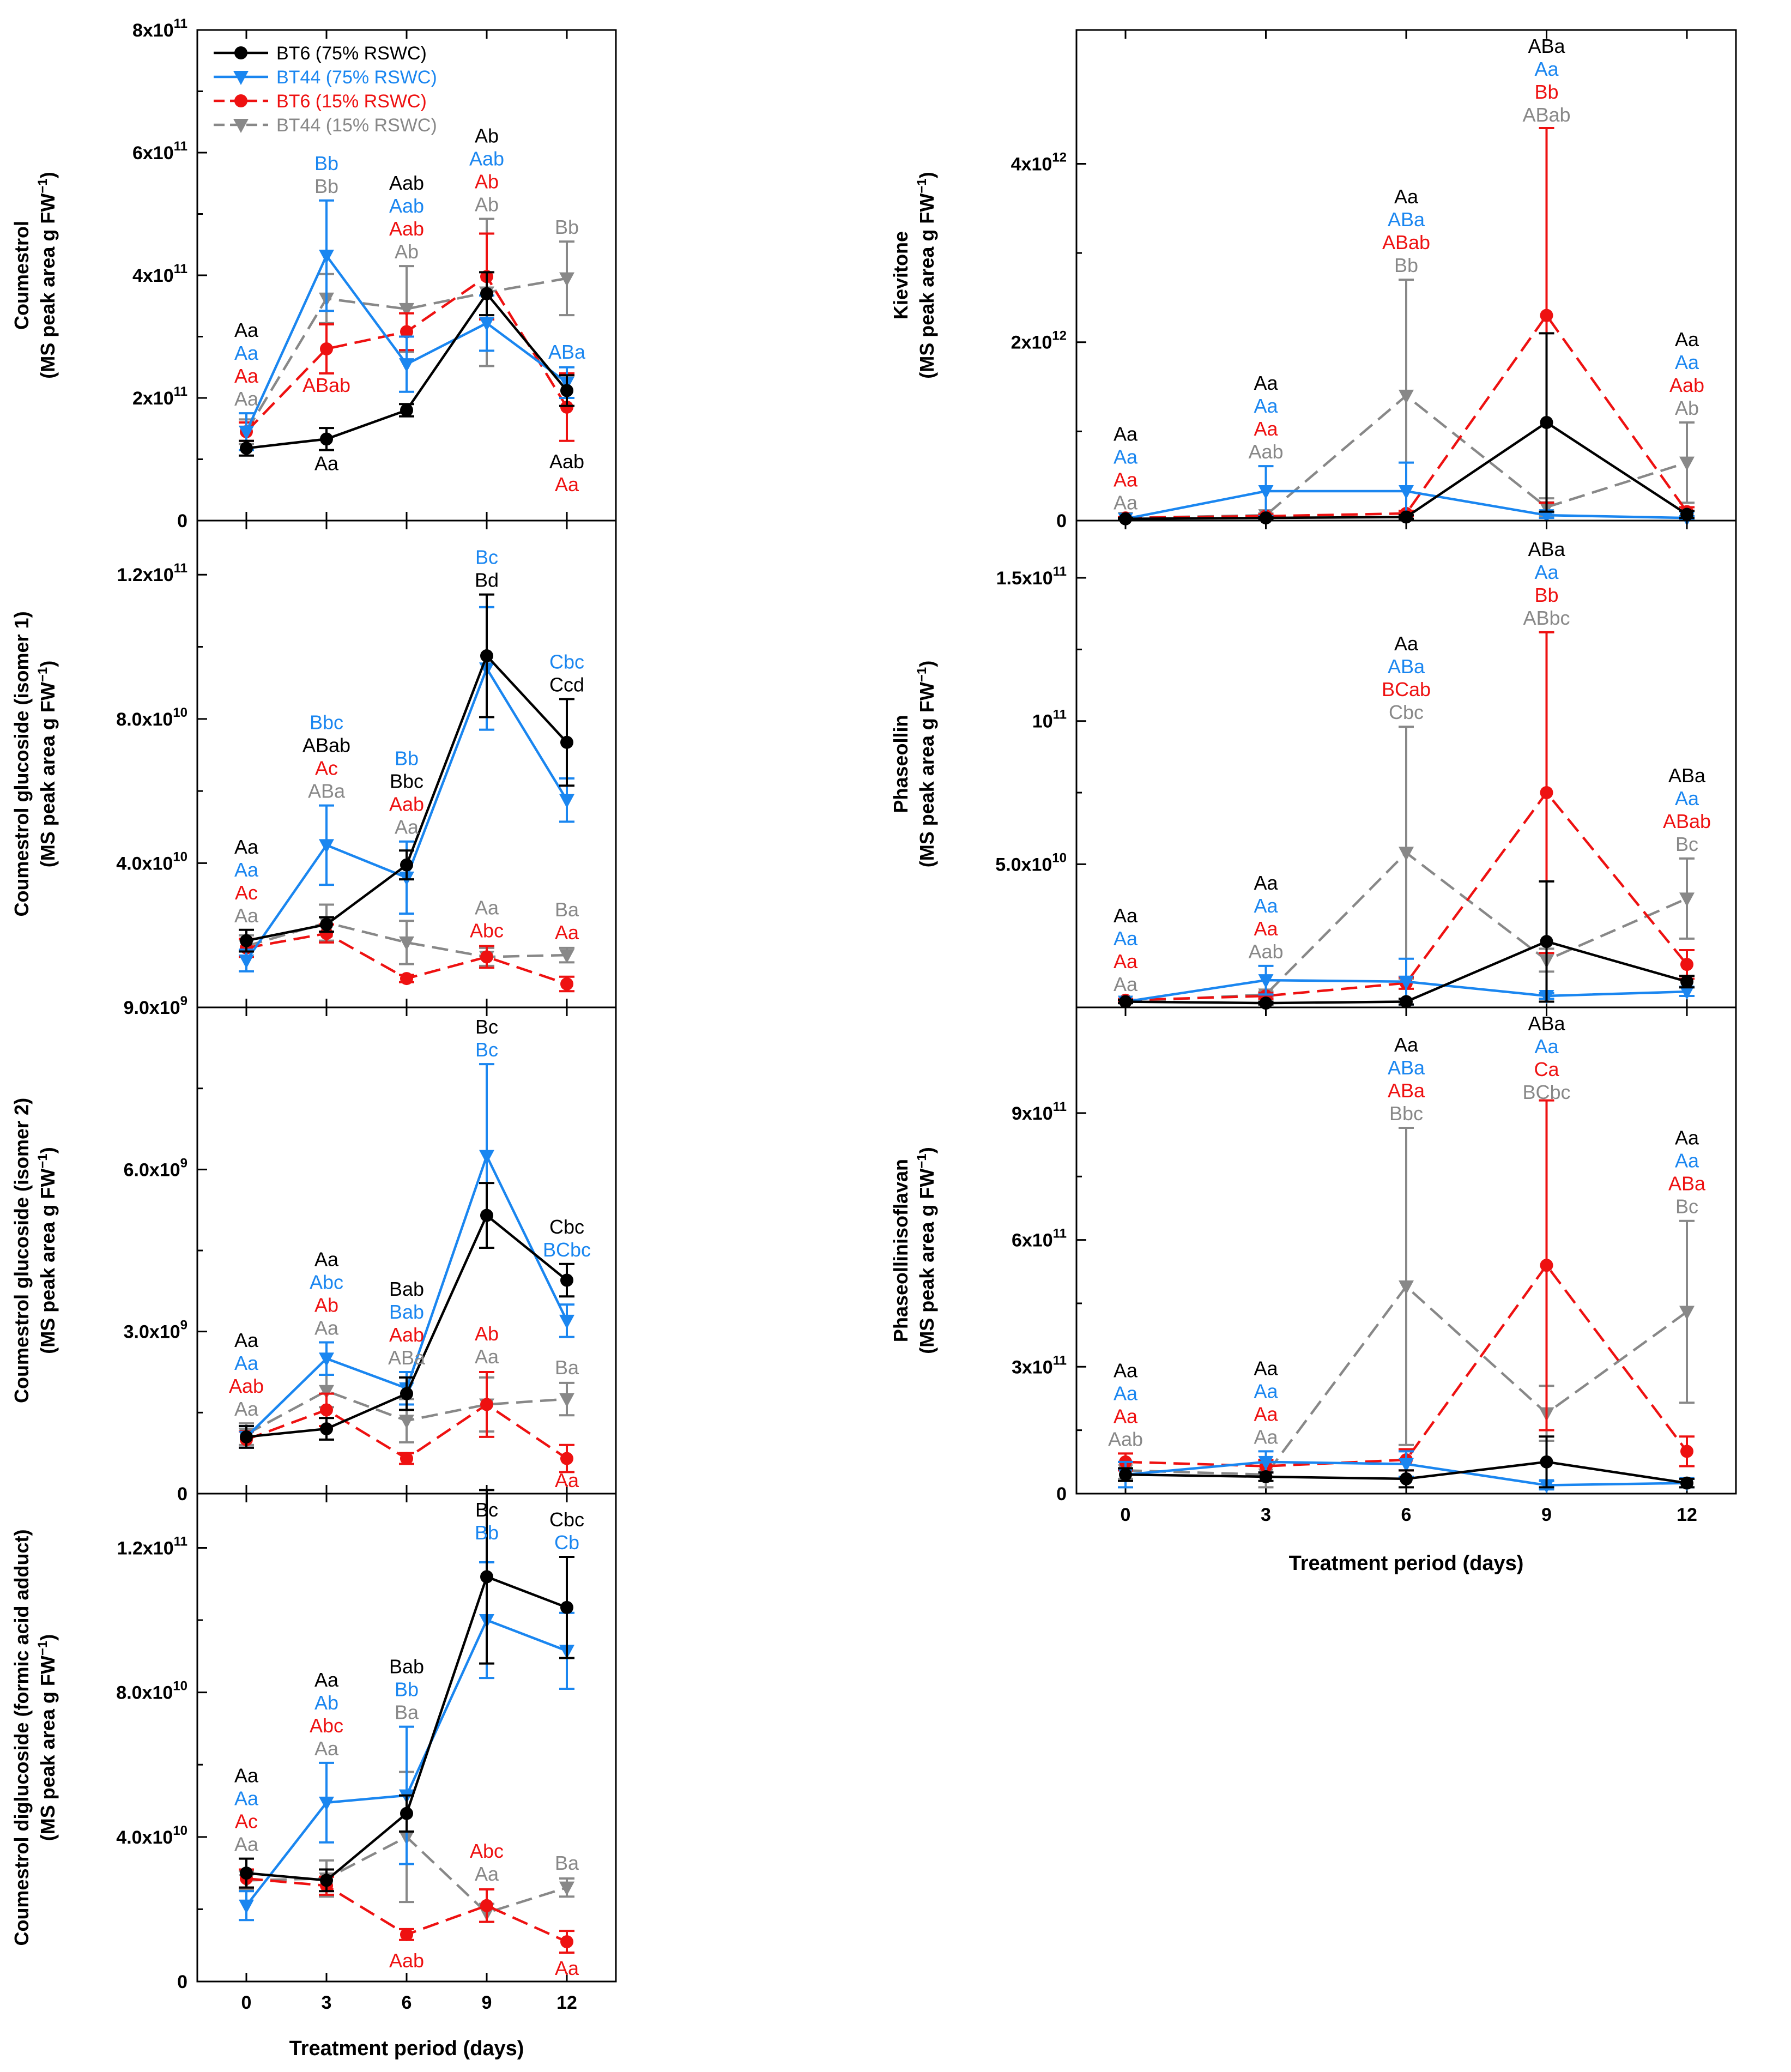  Describe the element at coordinates (241, 126) in the screenshot. I see `legend-marker` at that location.